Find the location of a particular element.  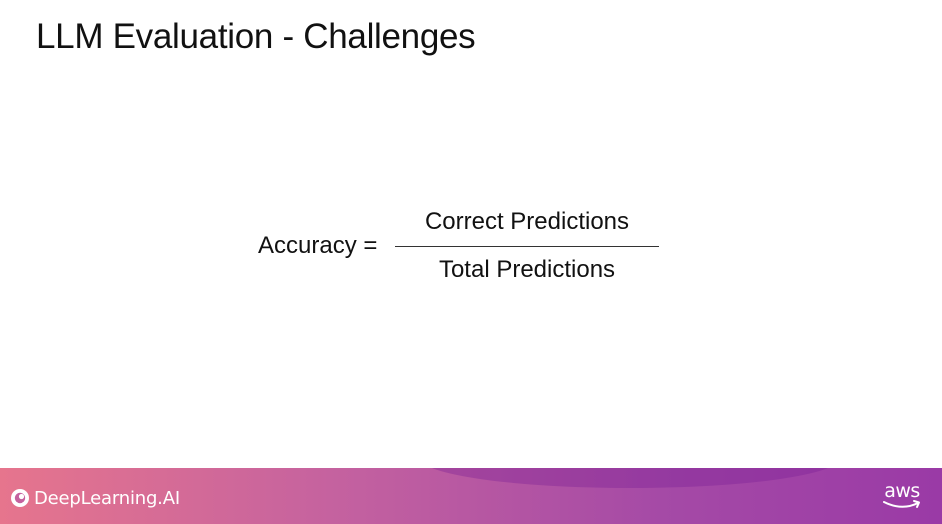

slide-title: LLM Evaluation - Challenges is located at coordinates (256, 36).